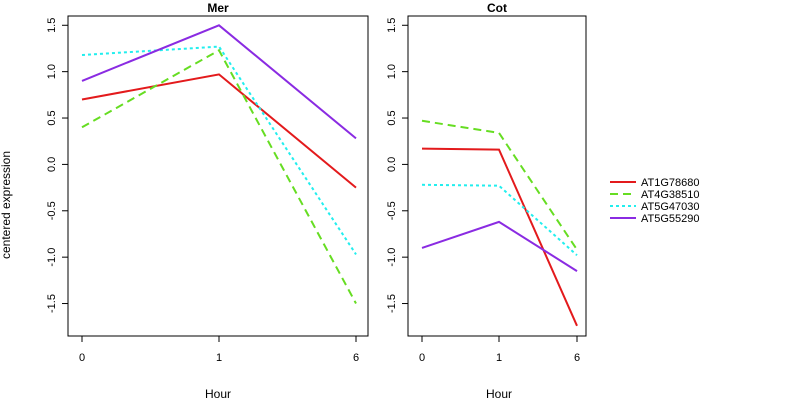  What do you see at coordinates (219, 131) in the screenshot?
I see `mer-line-at1g78680` at bounding box center [219, 131].